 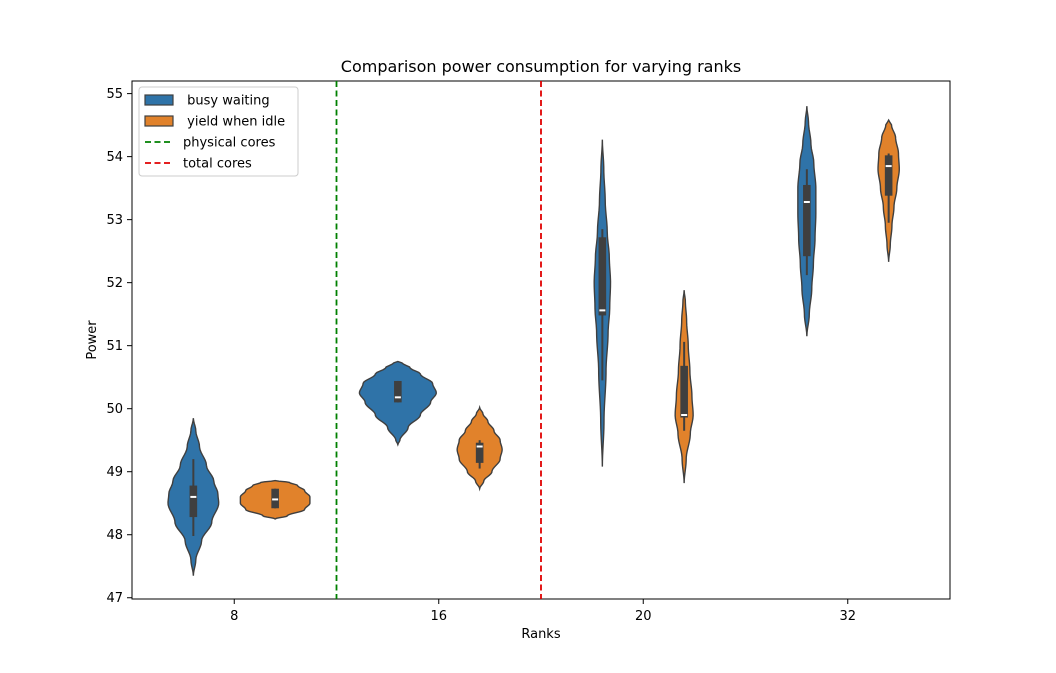 I want to click on y-tick-label: 47, so click(x=114, y=598).